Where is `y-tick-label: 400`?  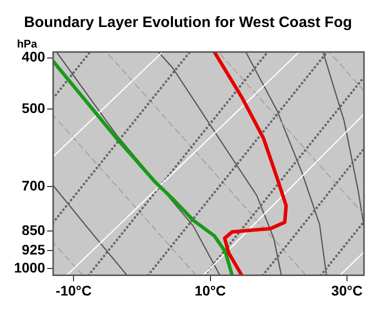 y-tick-label: 400 is located at coordinates (34, 56).